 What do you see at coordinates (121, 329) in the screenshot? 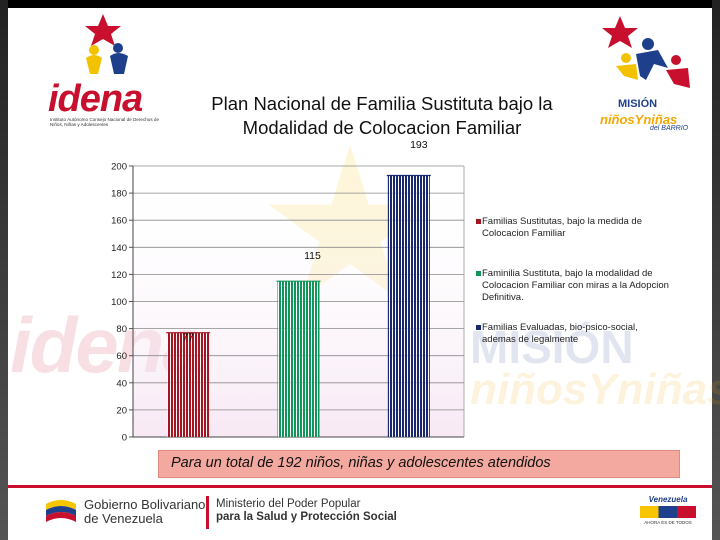
I see `y-tick-label-80: 80` at bounding box center [121, 329].